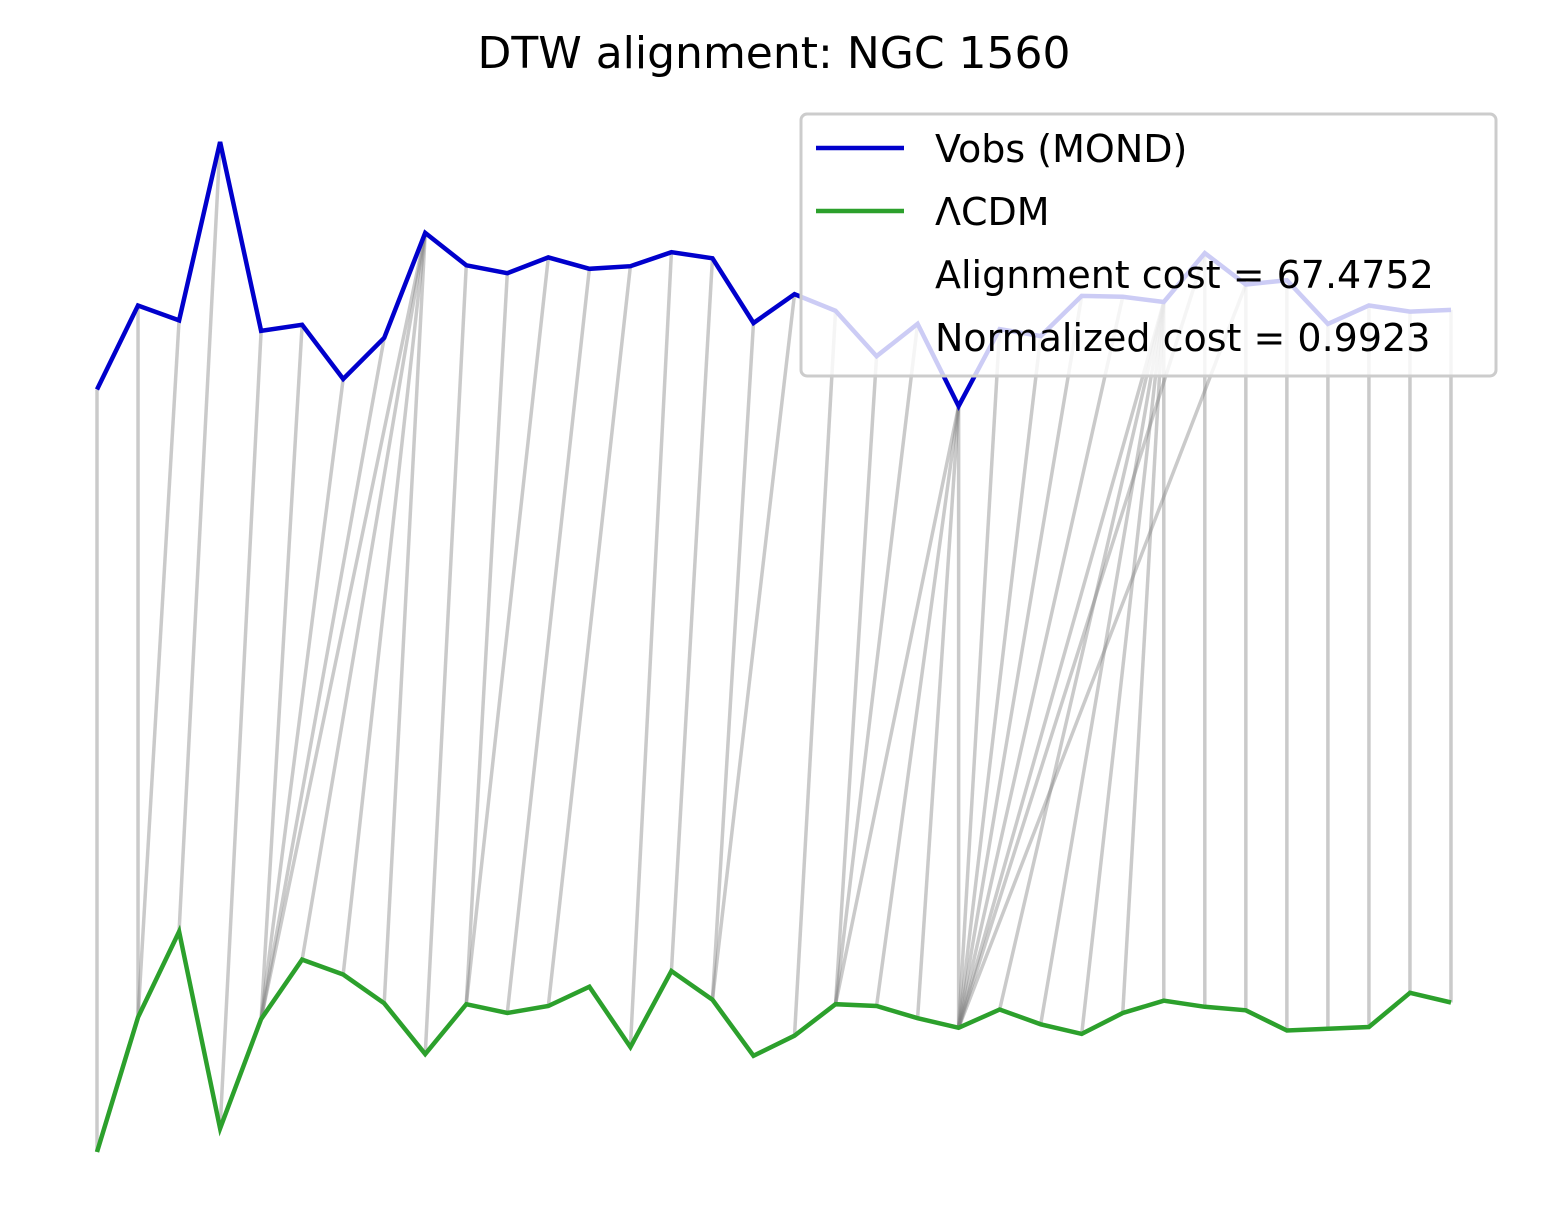 This screenshot has width=1548, height=1231. I want to click on chart-title: DTW alignment: NGC 1560, so click(773, 53).